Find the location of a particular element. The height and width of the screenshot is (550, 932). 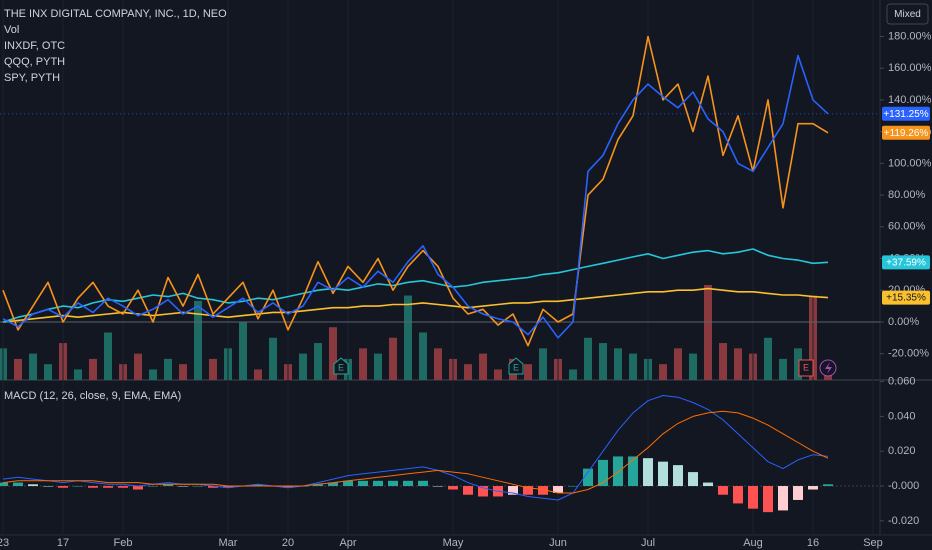

scale-mode-button: Mixed is located at coordinates (907, 14).